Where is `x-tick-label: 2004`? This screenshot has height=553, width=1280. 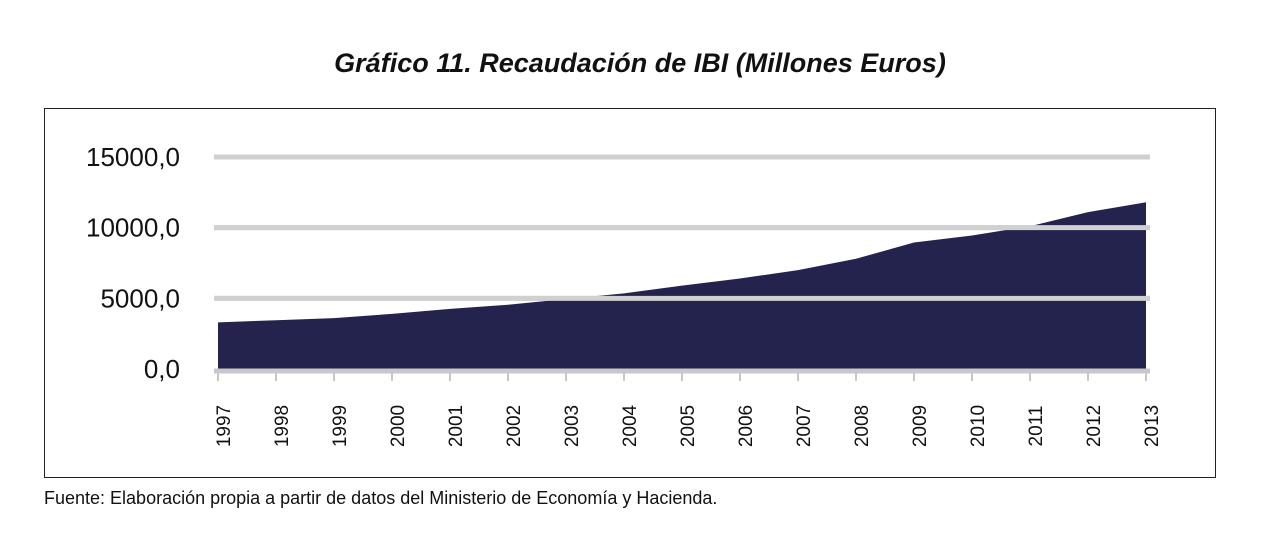
x-tick-label: 2004 is located at coordinates (630, 425).